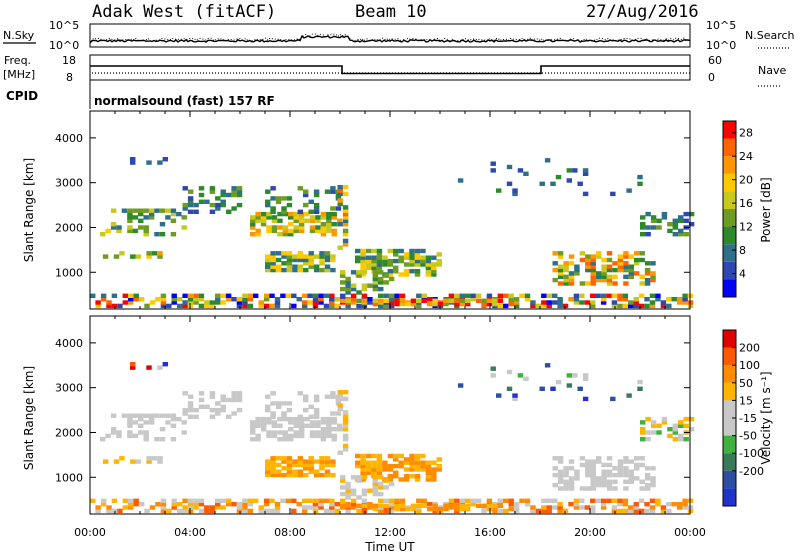 The width and height of the screenshot is (800, 554). Describe the element at coordinates (69, 432) in the screenshot. I see `velocity-ytick-label: 2000` at that location.